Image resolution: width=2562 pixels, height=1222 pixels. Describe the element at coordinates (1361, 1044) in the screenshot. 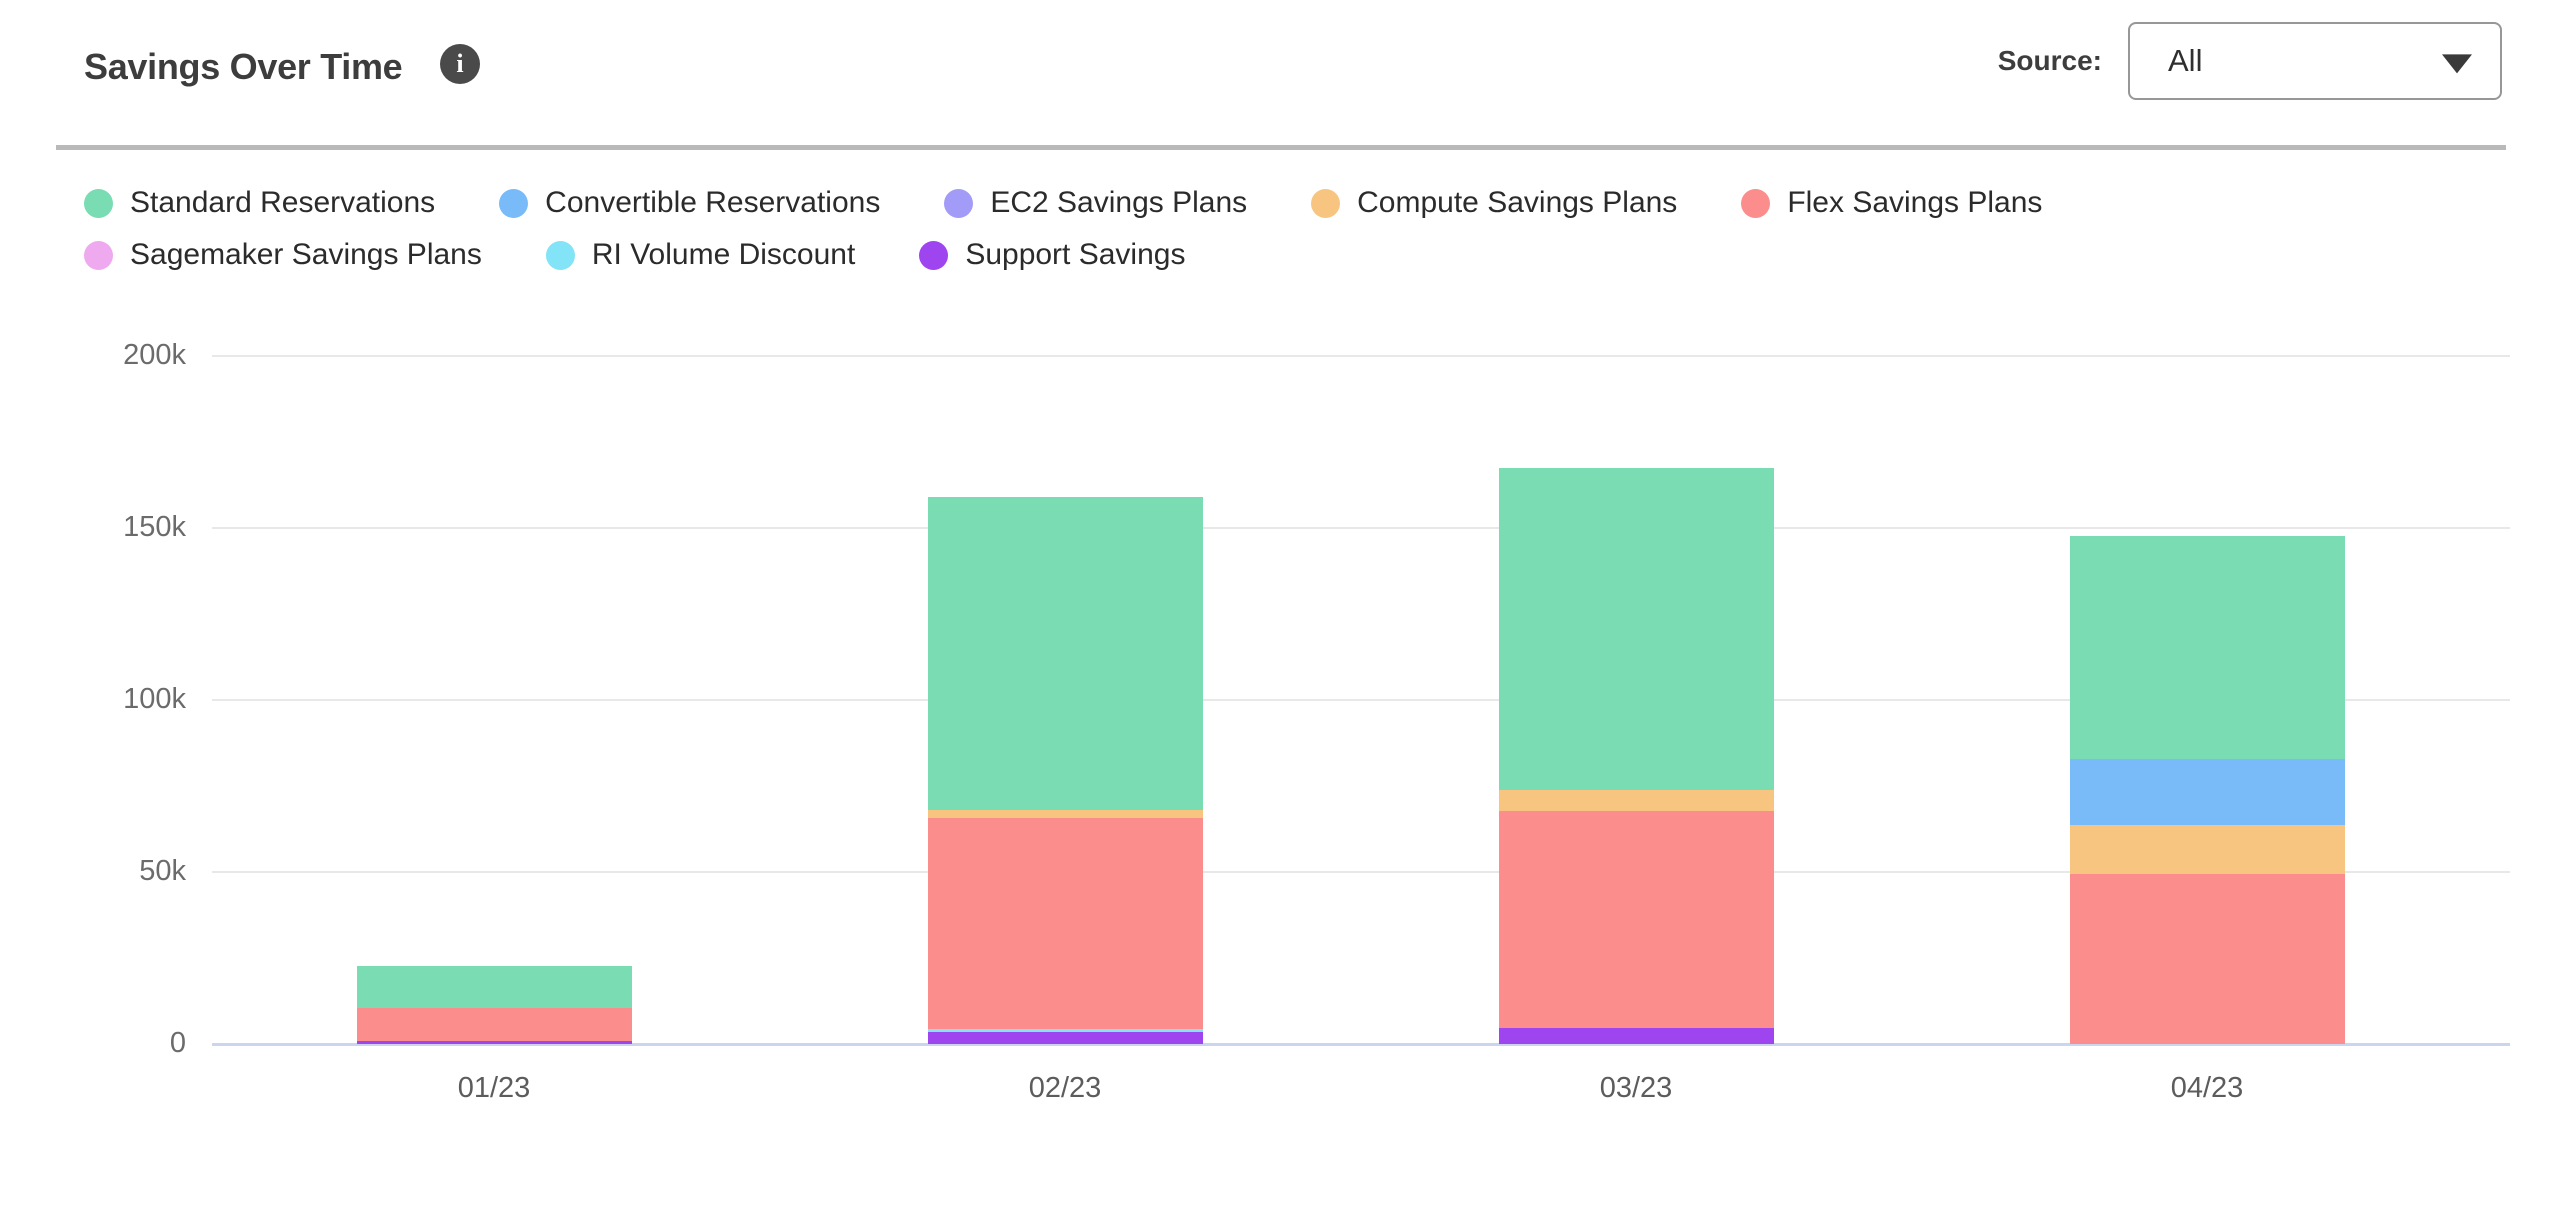

I see `x-axis-baseline` at that location.